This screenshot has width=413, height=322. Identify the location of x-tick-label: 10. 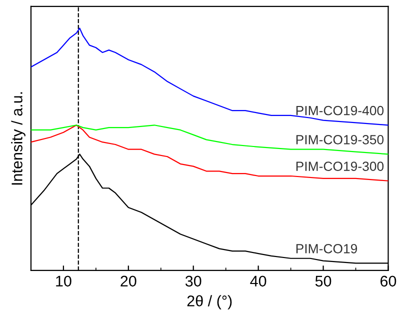
(64, 281).